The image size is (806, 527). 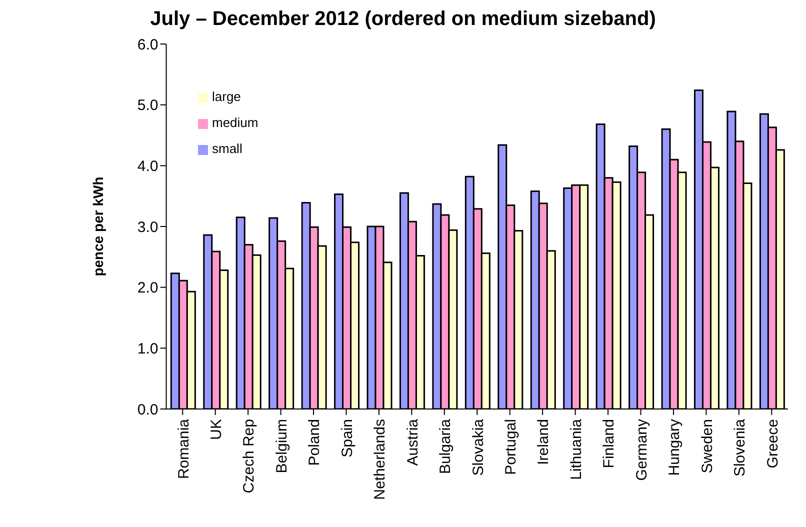 What do you see at coordinates (249, 456) in the screenshot?
I see `x-tick-label: Czech Rep` at bounding box center [249, 456].